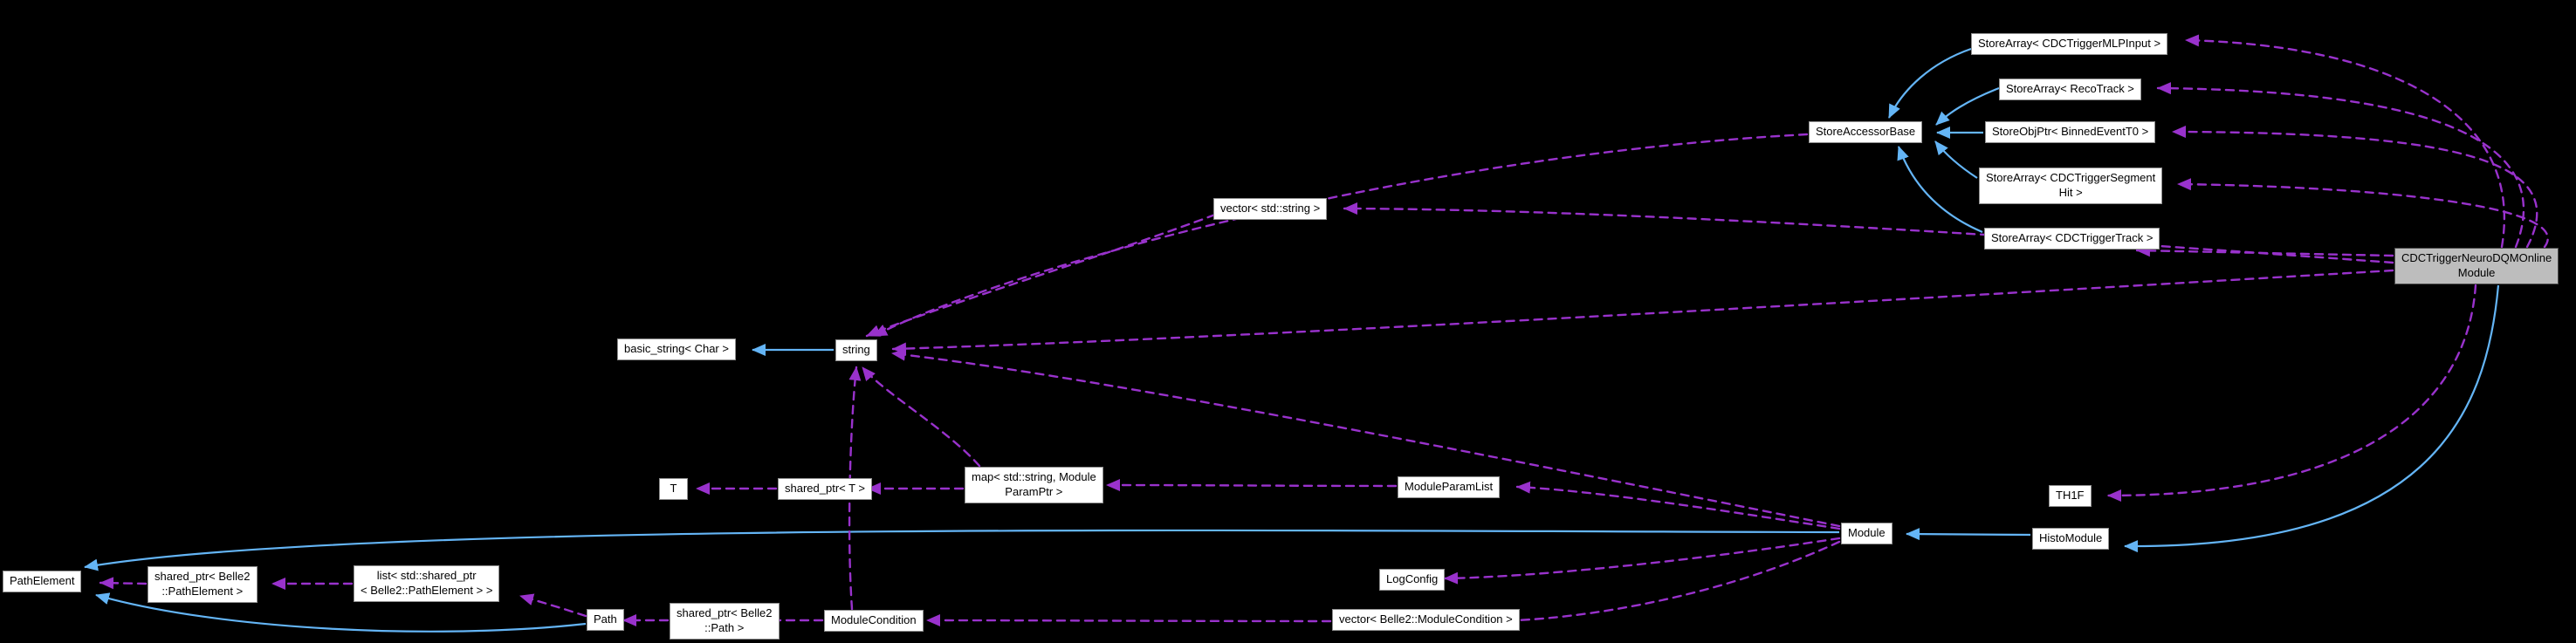 This screenshot has width=2576, height=643. Describe the element at coordinates (1867, 533) in the screenshot. I see `node-module: Module` at that location.